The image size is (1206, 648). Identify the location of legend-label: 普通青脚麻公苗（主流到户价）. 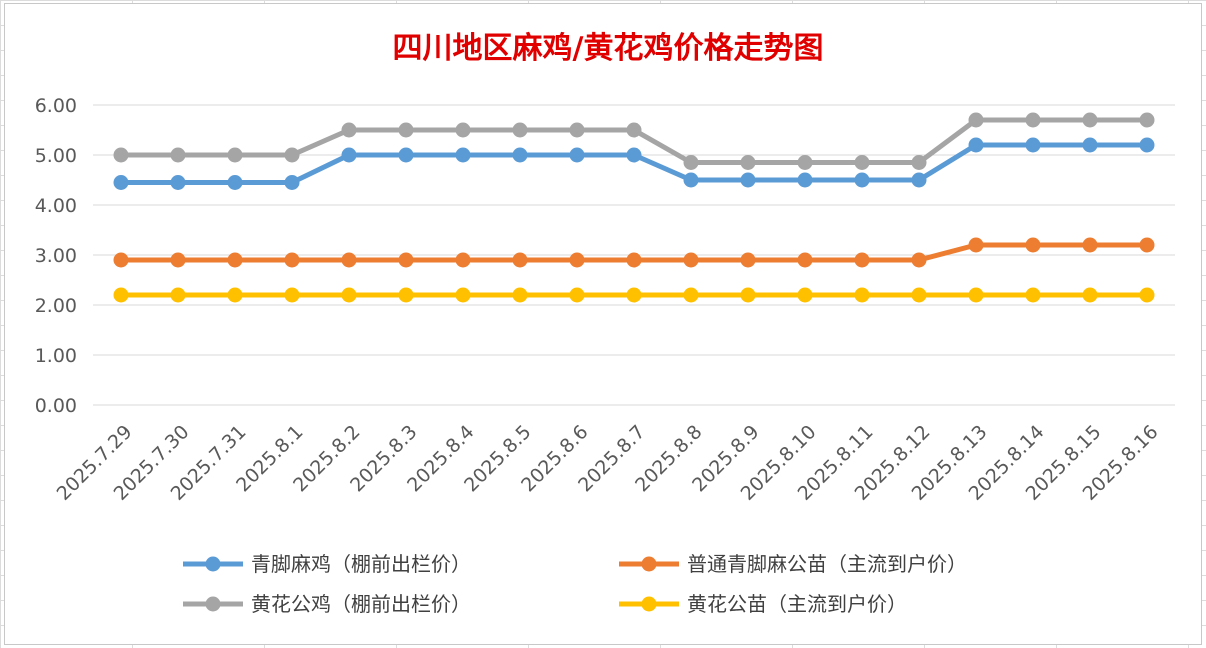
(827, 564).